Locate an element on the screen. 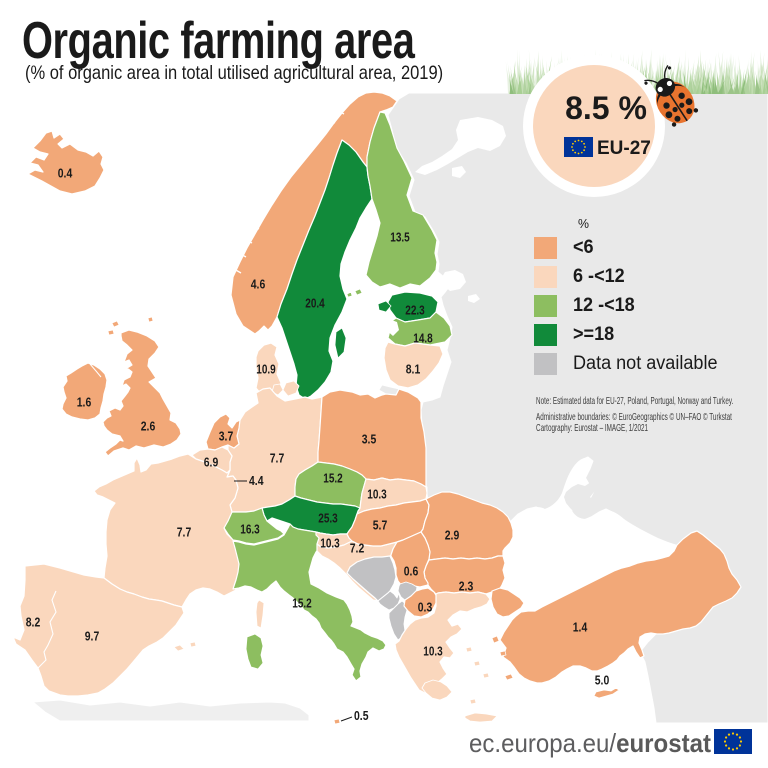 The height and width of the screenshot is (768, 768). svg-text: 3.7 is located at coordinates (226, 437).